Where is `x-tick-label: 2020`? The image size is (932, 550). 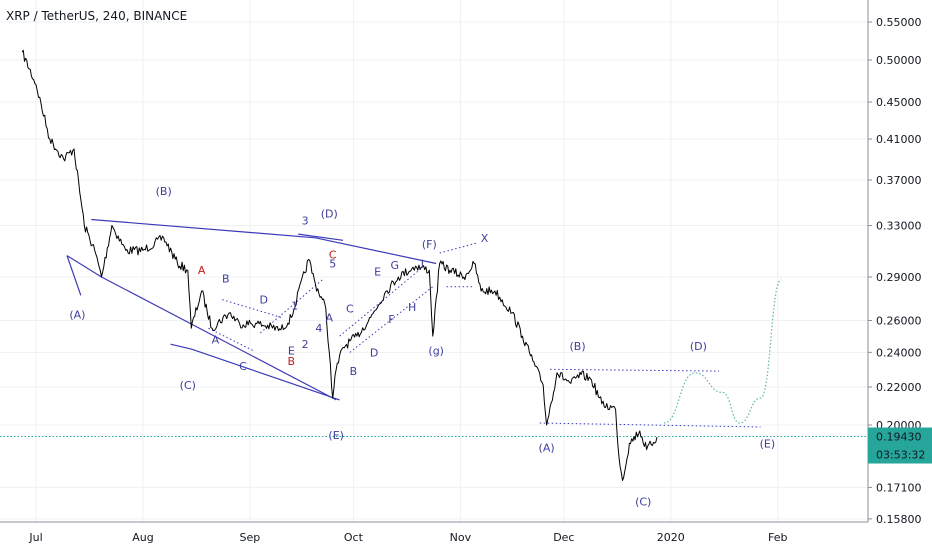 x-tick-label: 2020 is located at coordinates (671, 537).